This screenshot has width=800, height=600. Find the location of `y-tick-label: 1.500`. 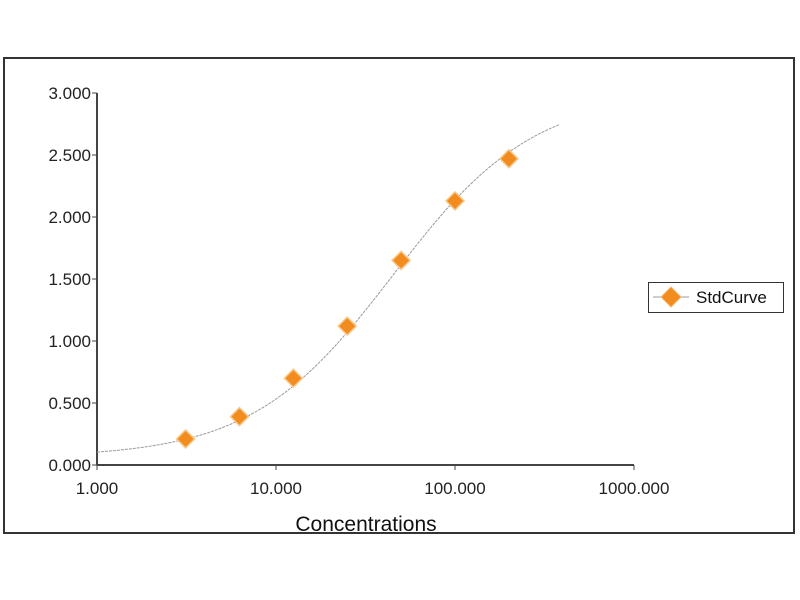

y-tick-label: 1.500 is located at coordinates (69, 279).